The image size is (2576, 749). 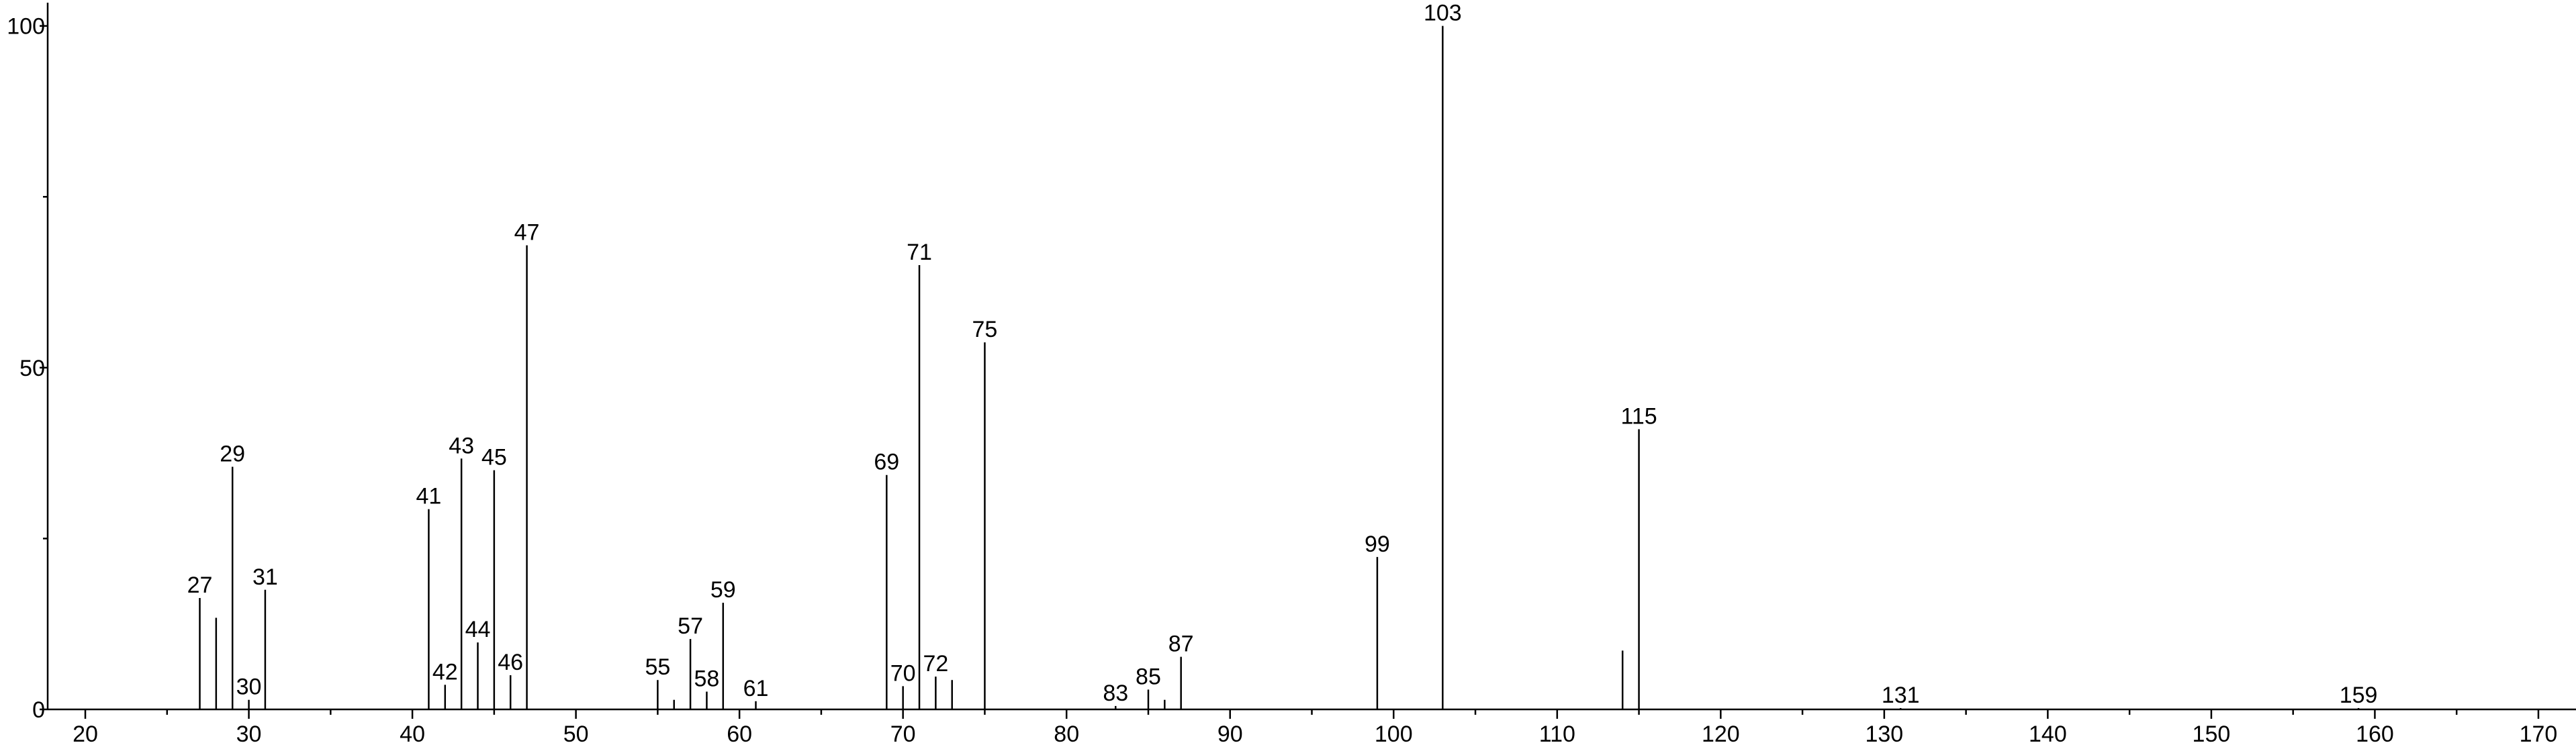 What do you see at coordinates (657, 667) in the screenshot?
I see `peak-label: 55` at bounding box center [657, 667].